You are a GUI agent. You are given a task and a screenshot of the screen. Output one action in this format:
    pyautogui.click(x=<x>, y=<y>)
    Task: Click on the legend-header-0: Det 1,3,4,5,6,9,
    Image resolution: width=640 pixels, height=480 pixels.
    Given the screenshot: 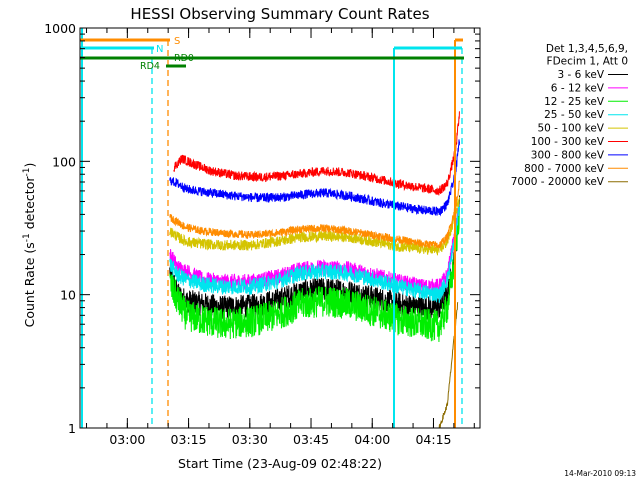 What is the action you would take?
    pyautogui.click(x=587, y=49)
    